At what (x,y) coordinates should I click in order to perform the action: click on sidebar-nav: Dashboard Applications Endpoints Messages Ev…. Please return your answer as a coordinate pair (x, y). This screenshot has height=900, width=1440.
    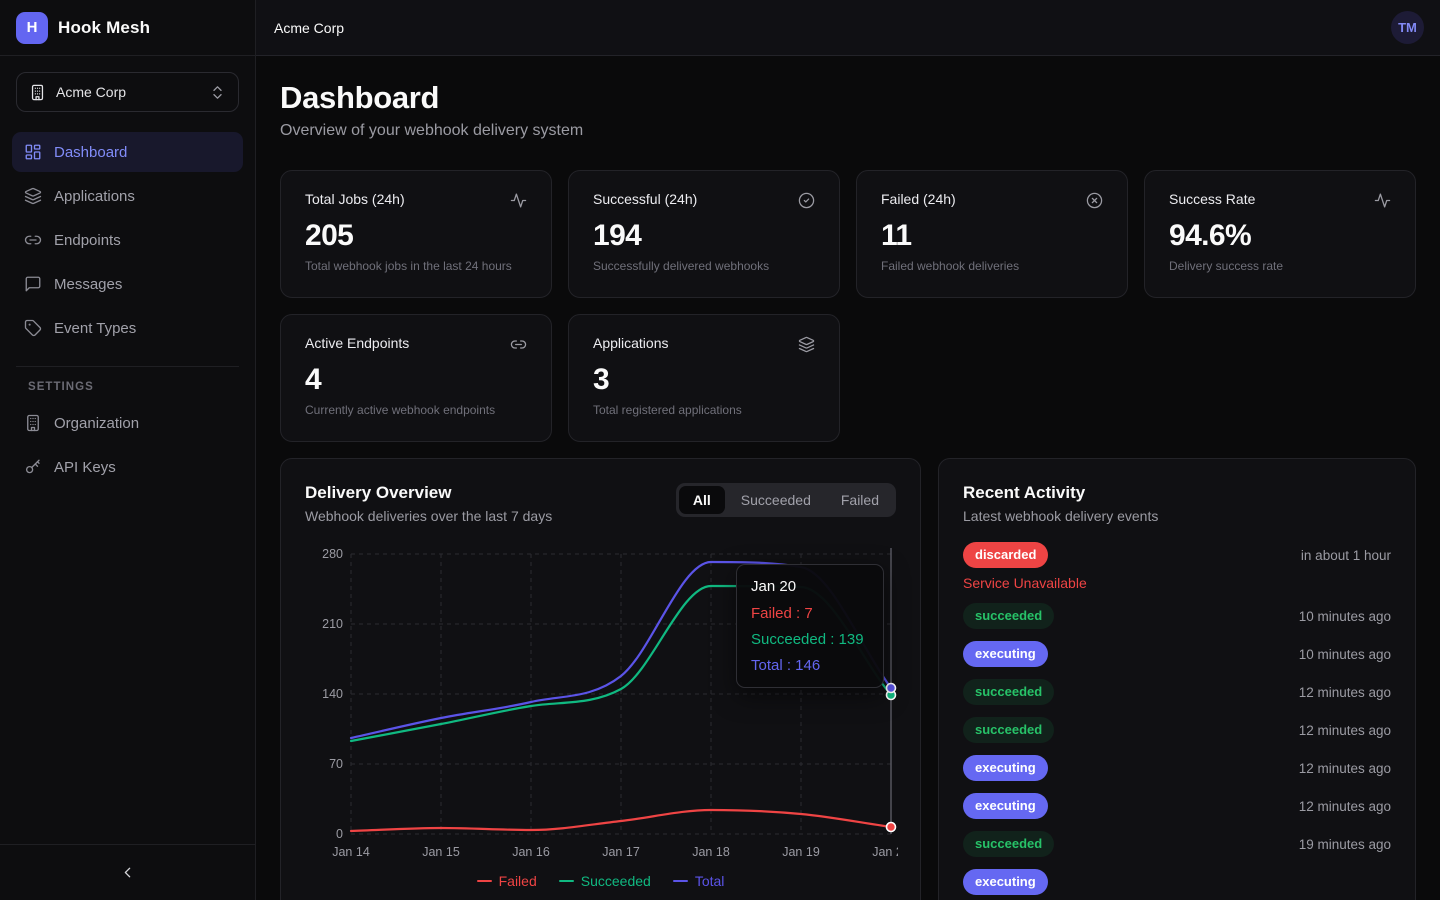
    Looking at the image, I should click on (127, 236).